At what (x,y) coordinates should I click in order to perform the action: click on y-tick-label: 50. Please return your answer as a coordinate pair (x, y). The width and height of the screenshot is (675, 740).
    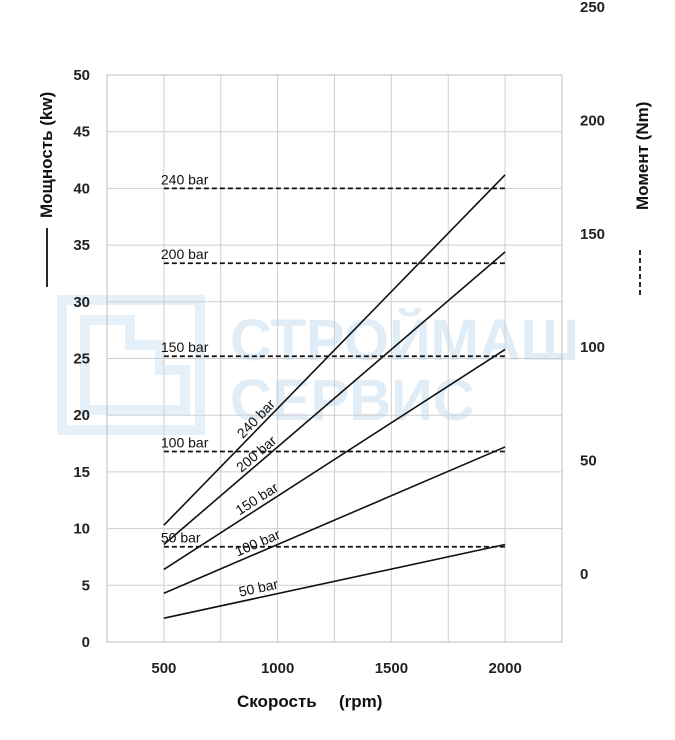
    Looking at the image, I should click on (81, 75).